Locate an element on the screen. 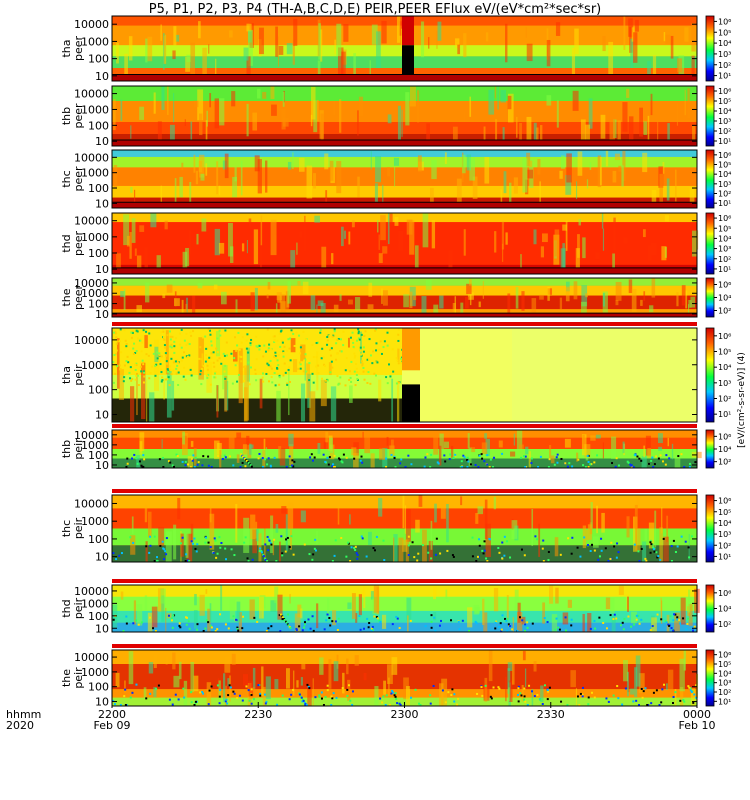 This screenshot has height=800, width=750. panel-label-species: peir is located at coordinates (78, 528).